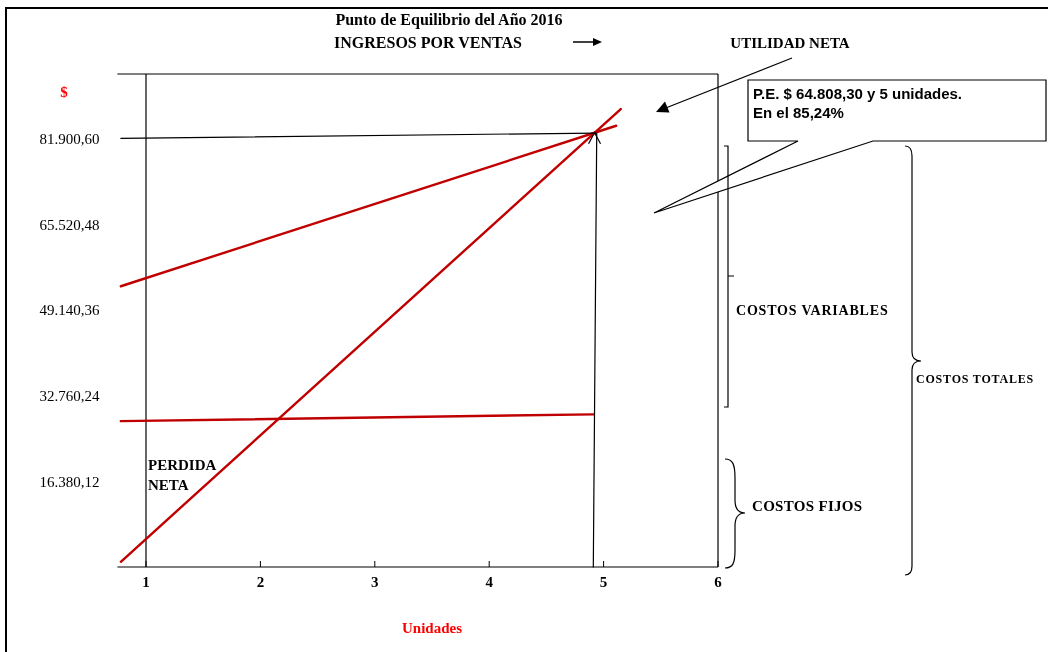  What do you see at coordinates (375, 582) in the screenshot?
I see `x-tick-label: 3` at bounding box center [375, 582].